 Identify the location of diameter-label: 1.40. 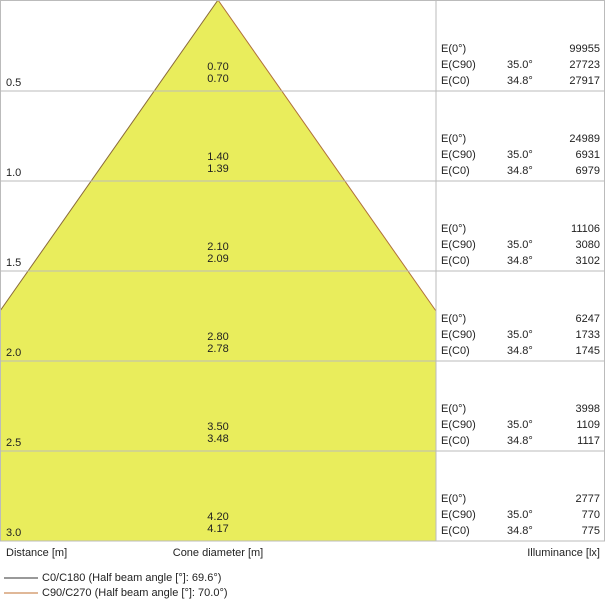
(217, 157).